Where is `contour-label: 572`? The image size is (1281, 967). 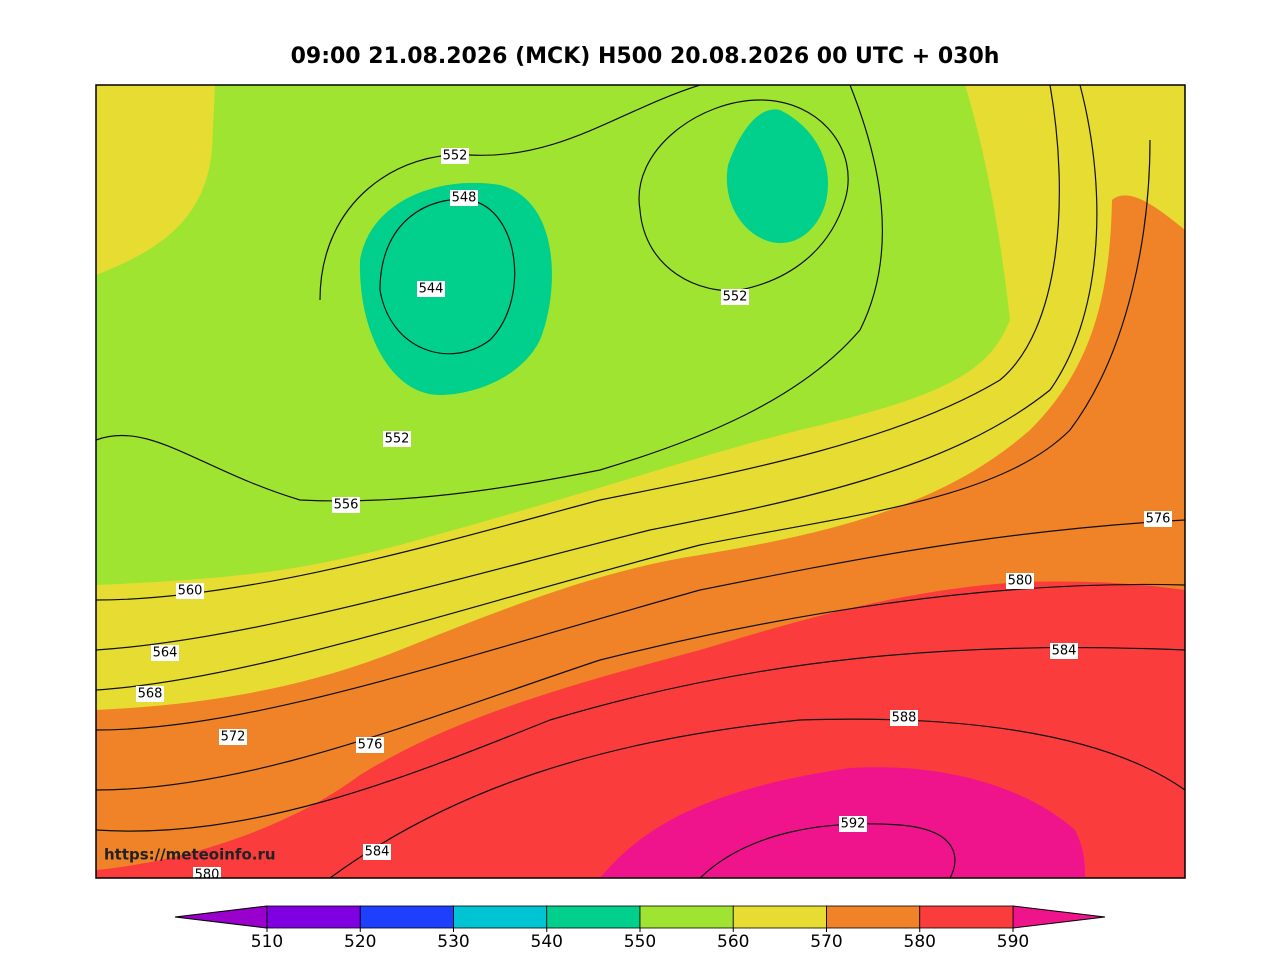
contour-label: 572 is located at coordinates (233, 737).